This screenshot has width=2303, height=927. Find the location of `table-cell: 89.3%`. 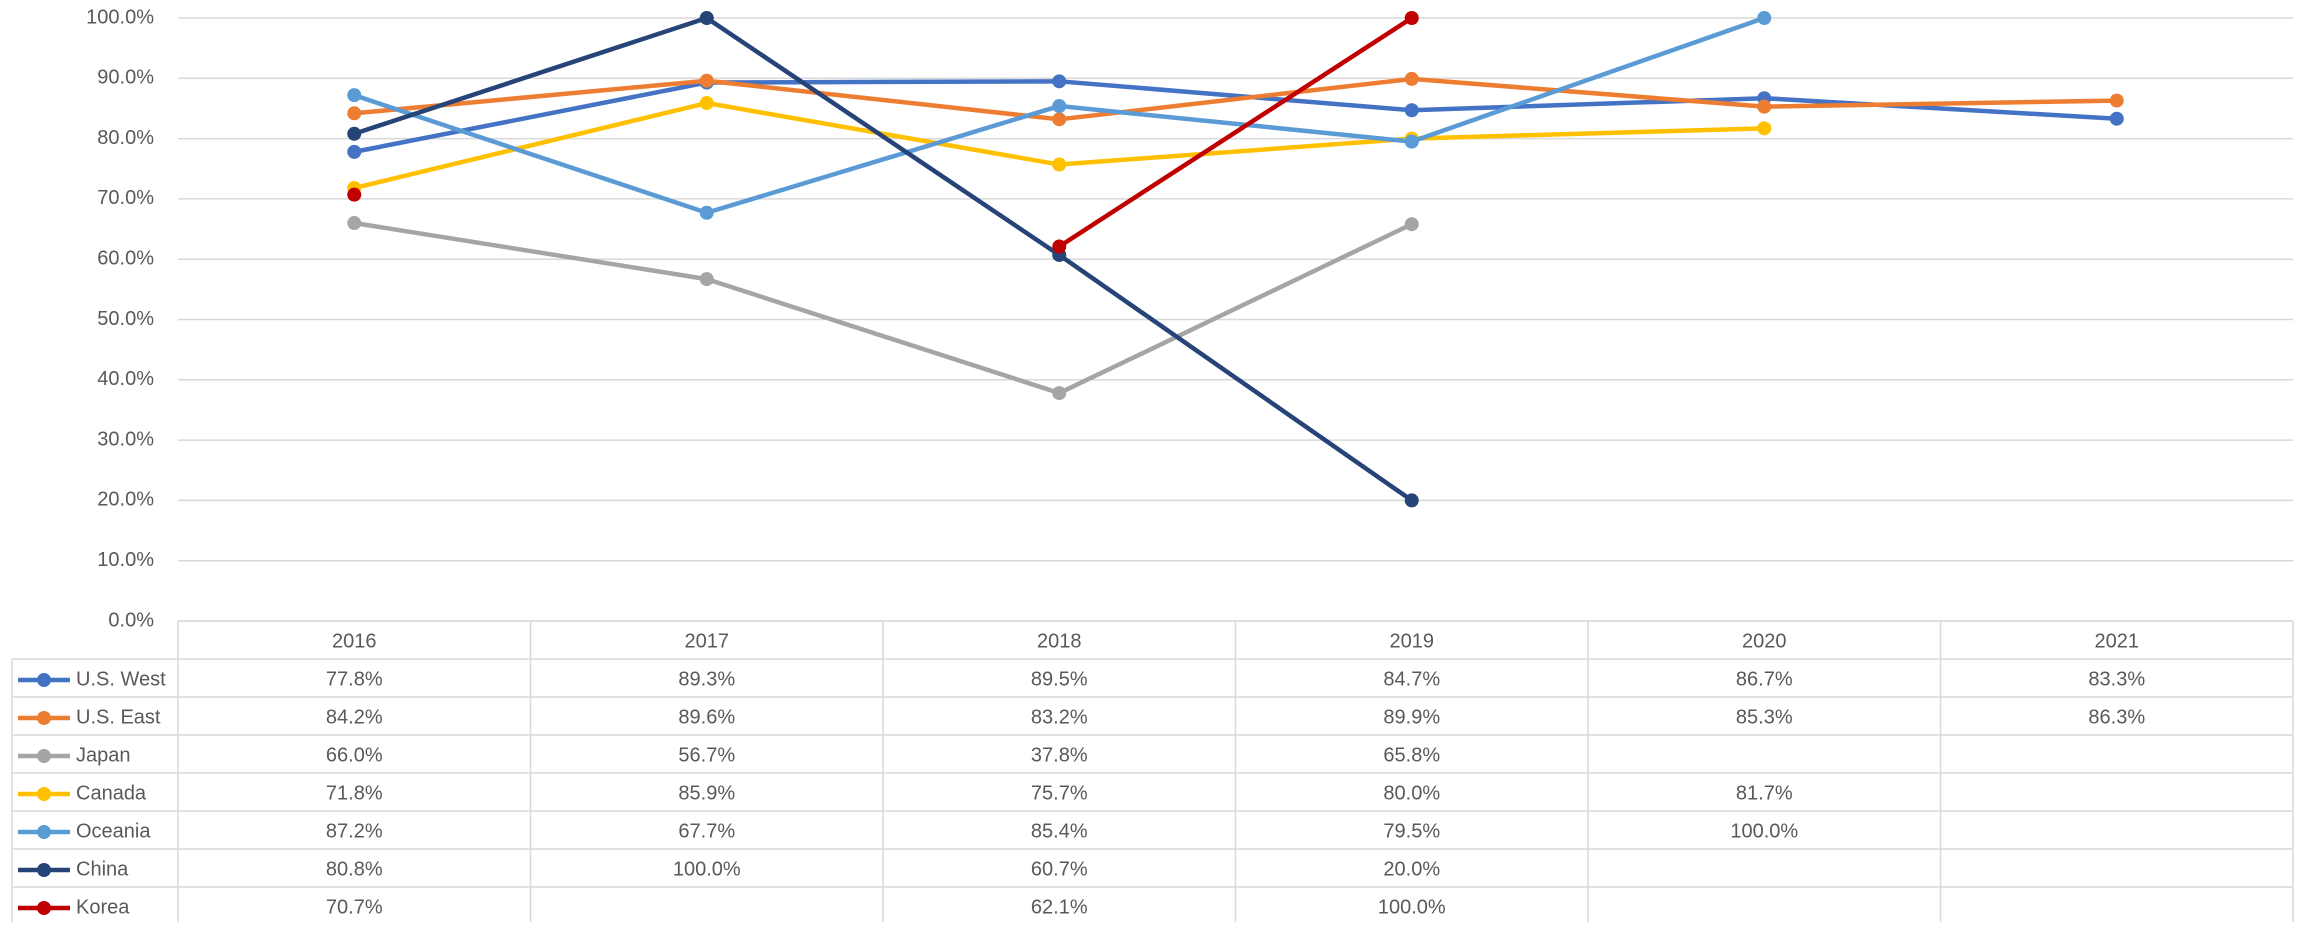

table-cell: 89.3% is located at coordinates (706, 679).